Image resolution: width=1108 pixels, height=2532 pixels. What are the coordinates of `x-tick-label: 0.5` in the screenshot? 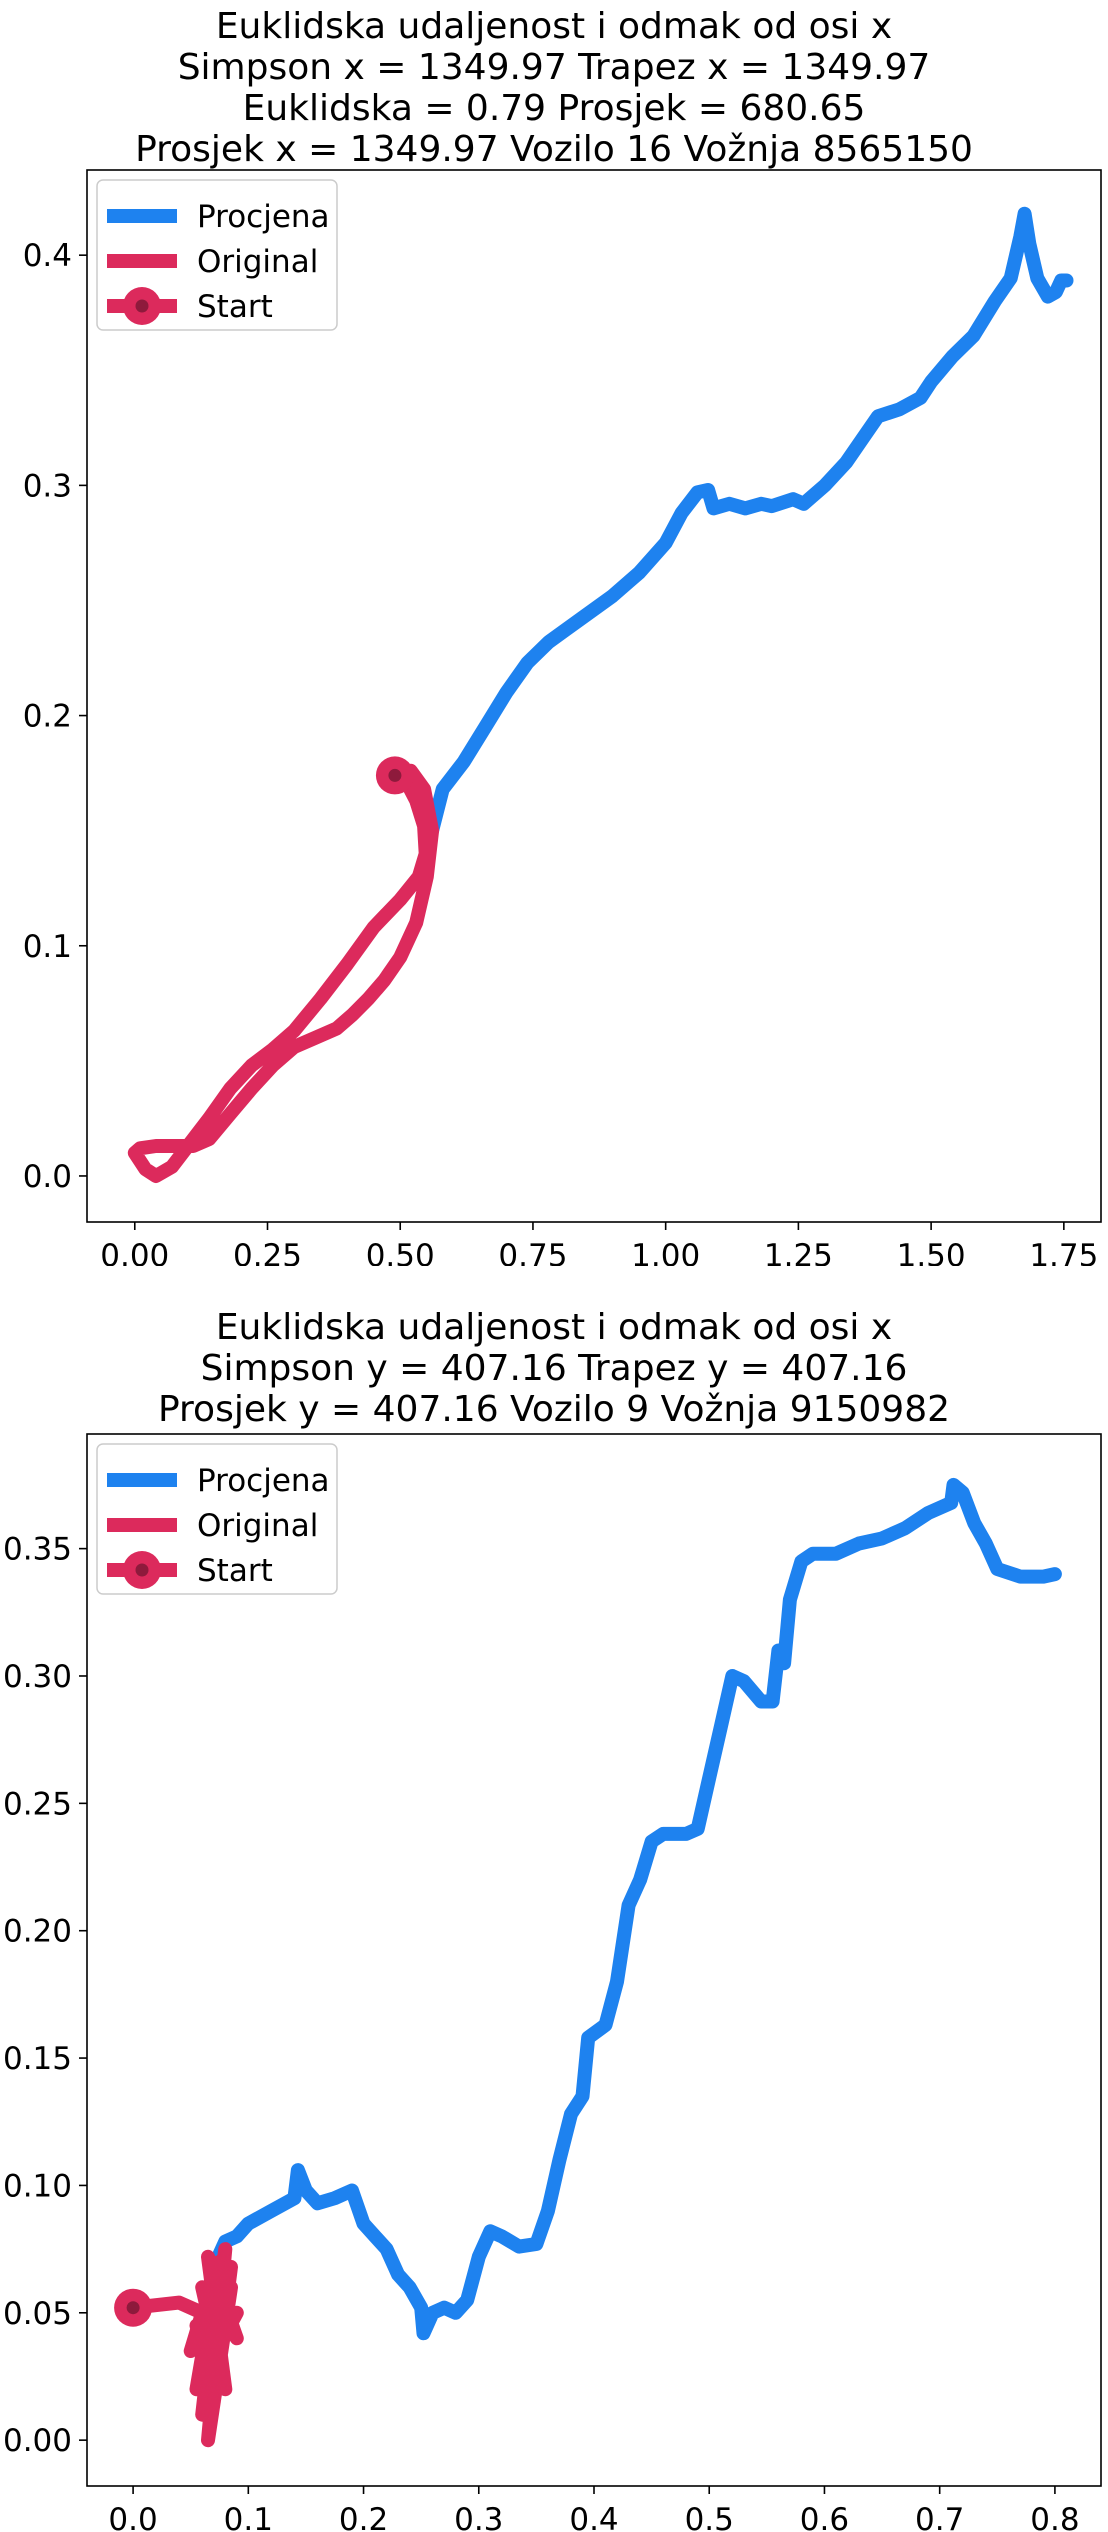 It's located at (709, 2517).